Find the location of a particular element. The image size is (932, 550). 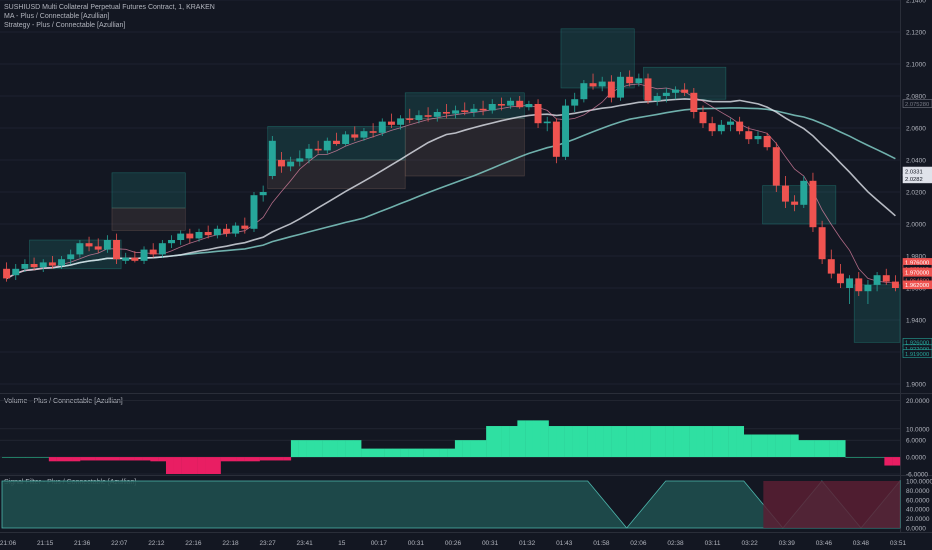

time-tick-label: 23:41 is located at coordinates (305, 543).